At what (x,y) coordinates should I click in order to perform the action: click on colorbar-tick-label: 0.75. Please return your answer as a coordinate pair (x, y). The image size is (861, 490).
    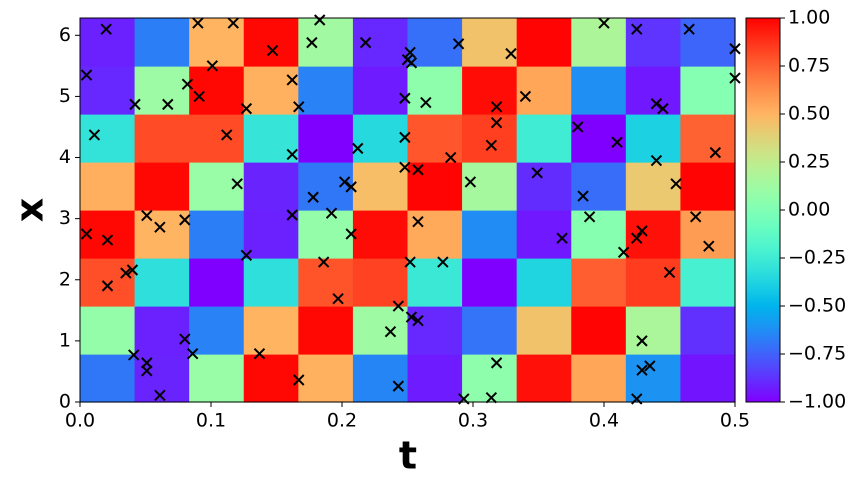
    Looking at the image, I should click on (809, 66).